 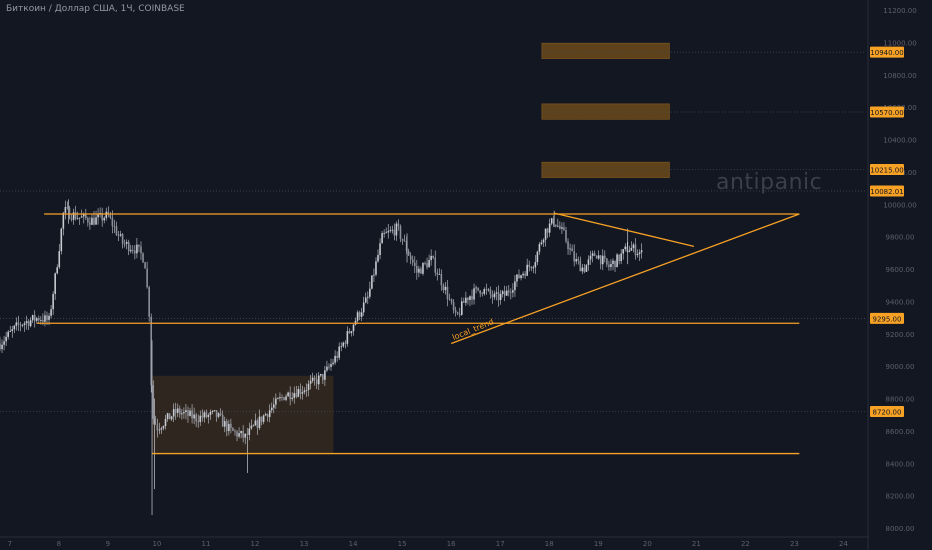 I want to click on level-badge-text: 10215.00, so click(x=886, y=170).